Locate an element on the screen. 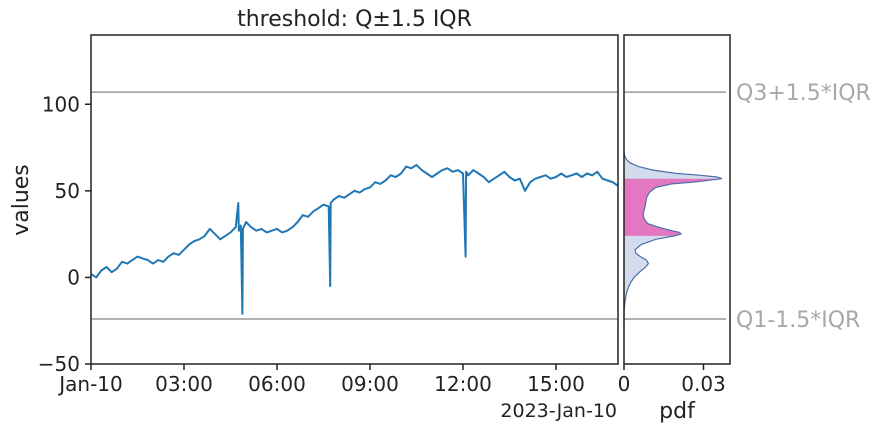 This screenshot has height=436, width=882. y-tick-label: 0 is located at coordinates (73, 277).